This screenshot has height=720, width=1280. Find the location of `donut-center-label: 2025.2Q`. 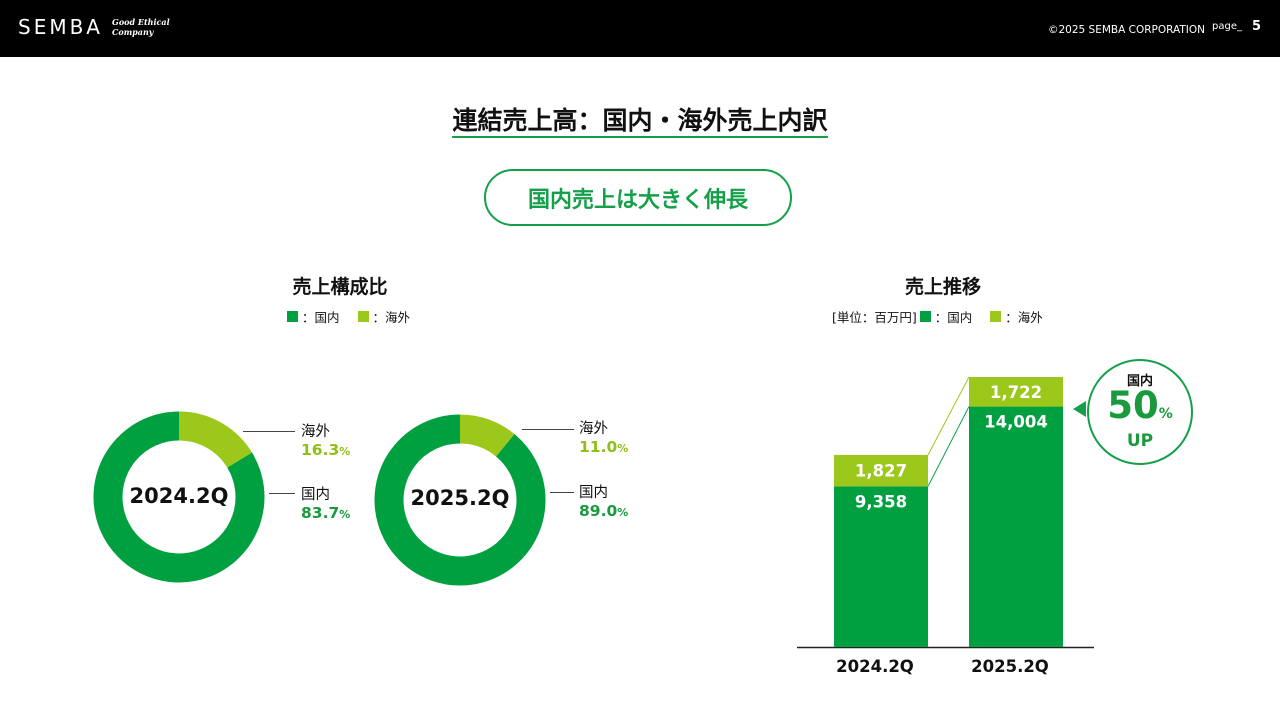

donut-center-label: 2025.2Q is located at coordinates (460, 498).